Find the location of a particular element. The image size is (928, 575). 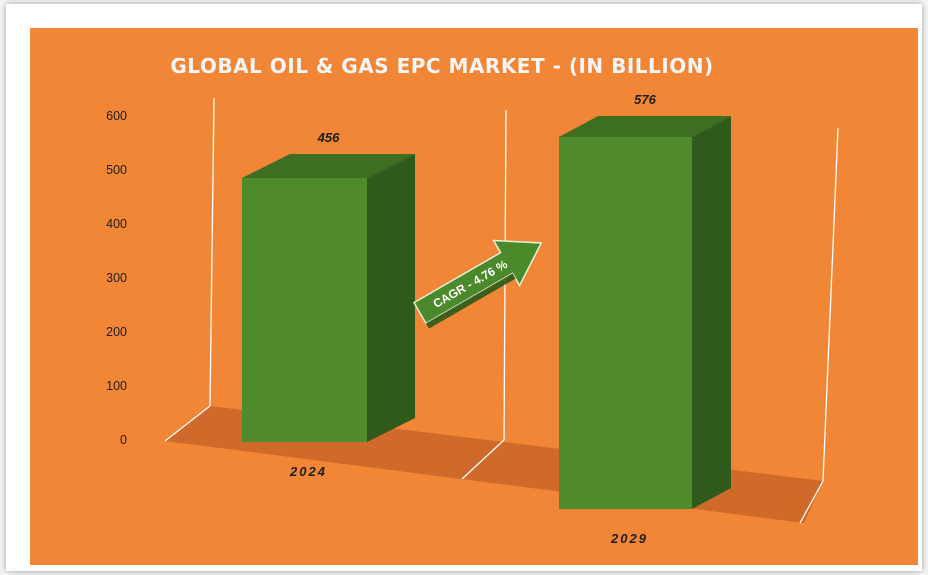

y-tick-label: 300 is located at coordinates (116, 278).